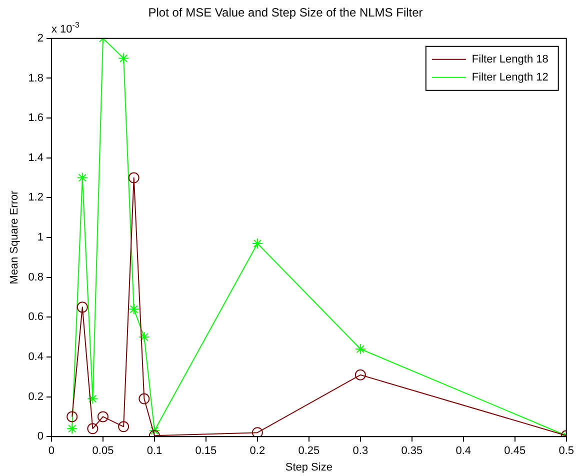 The height and width of the screenshot is (476, 577). I want to click on legend-label: Filter Length 12, so click(510, 77).